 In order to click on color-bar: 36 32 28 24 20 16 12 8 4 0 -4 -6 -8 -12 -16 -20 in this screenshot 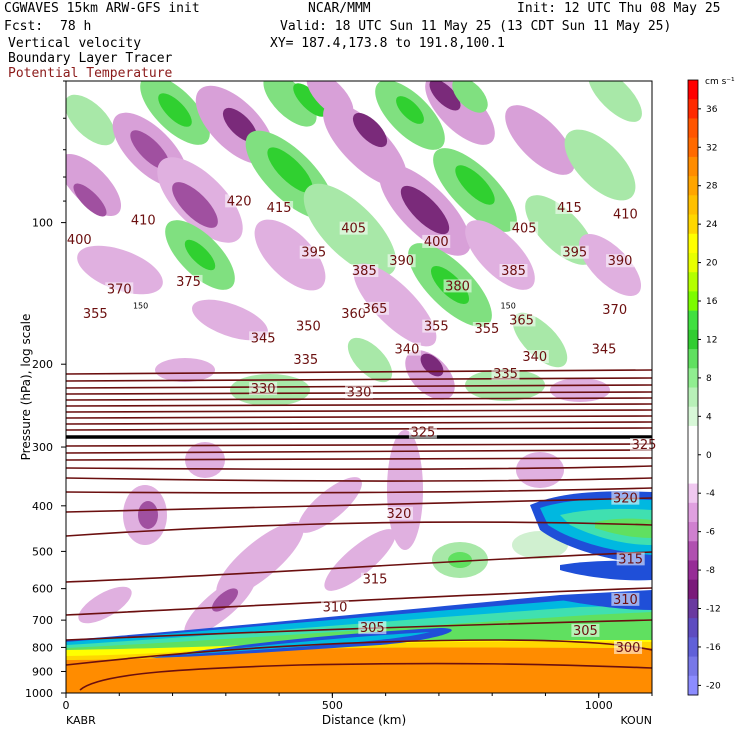, I will do `click(704, 387)`.